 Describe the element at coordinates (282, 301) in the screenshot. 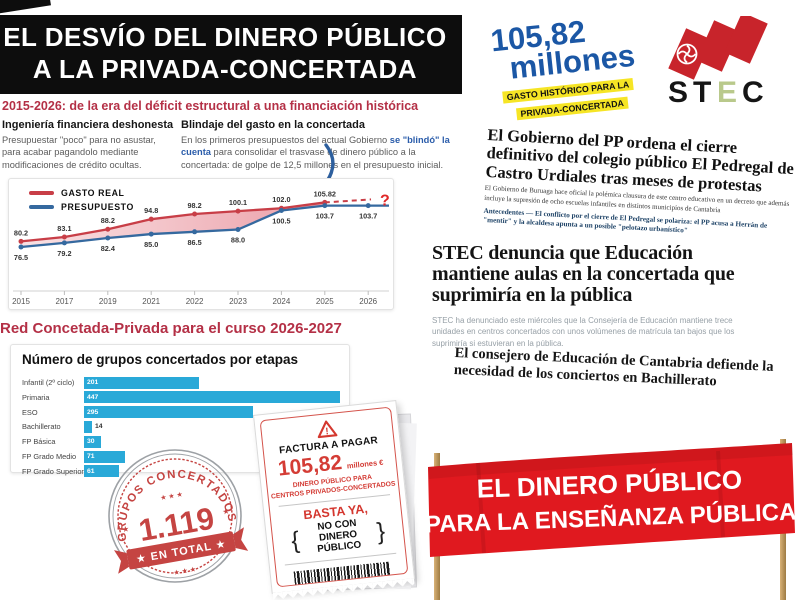

I see `svg-text: 2024` at that location.